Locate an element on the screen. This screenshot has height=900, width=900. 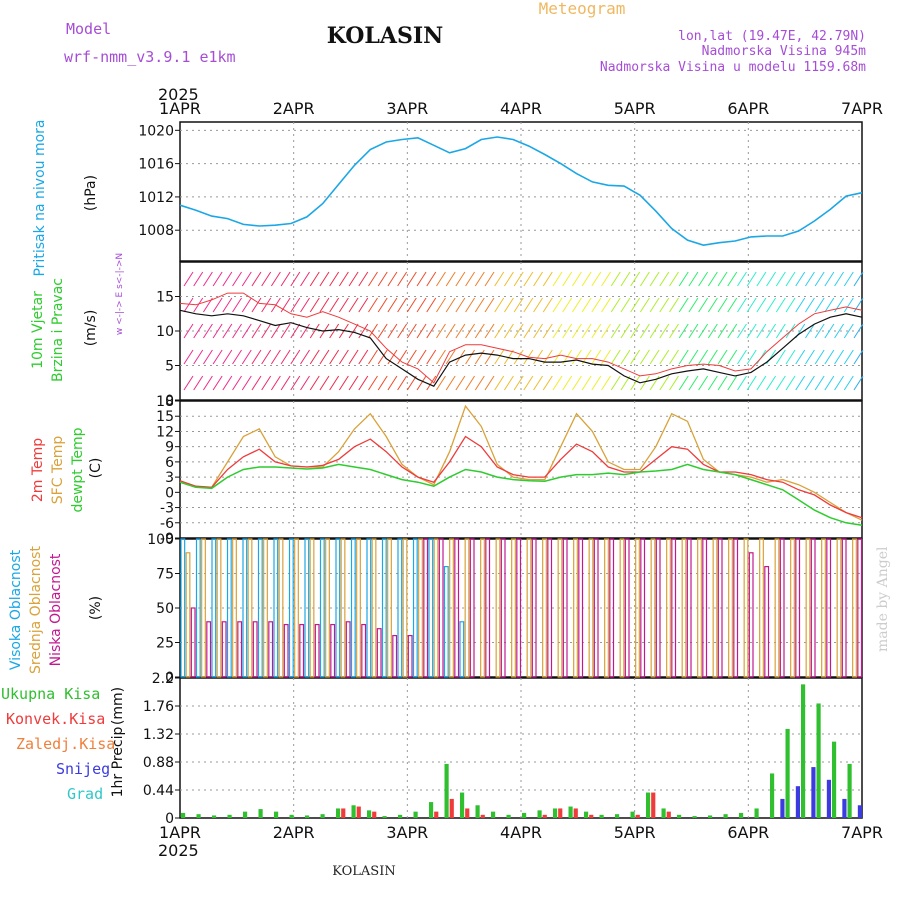
precip-axis-label: 1hr Precip is located at coordinates (118, 762).